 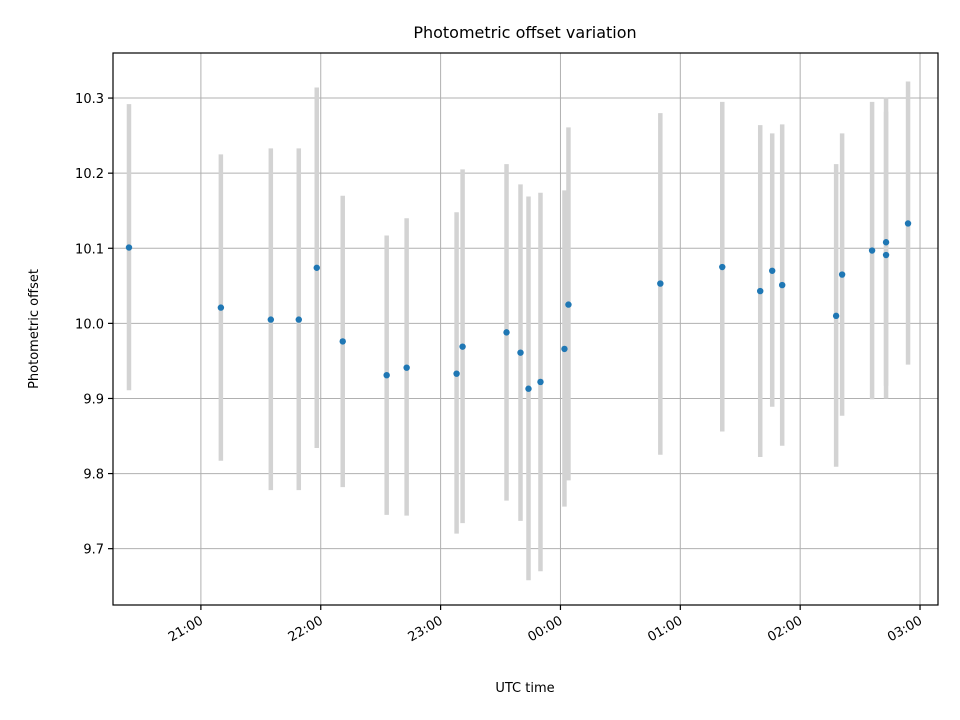 What do you see at coordinates (89, 324) in the screenshot?
I see `y-tick-label: 10.0` at bounding box center [89, 324].